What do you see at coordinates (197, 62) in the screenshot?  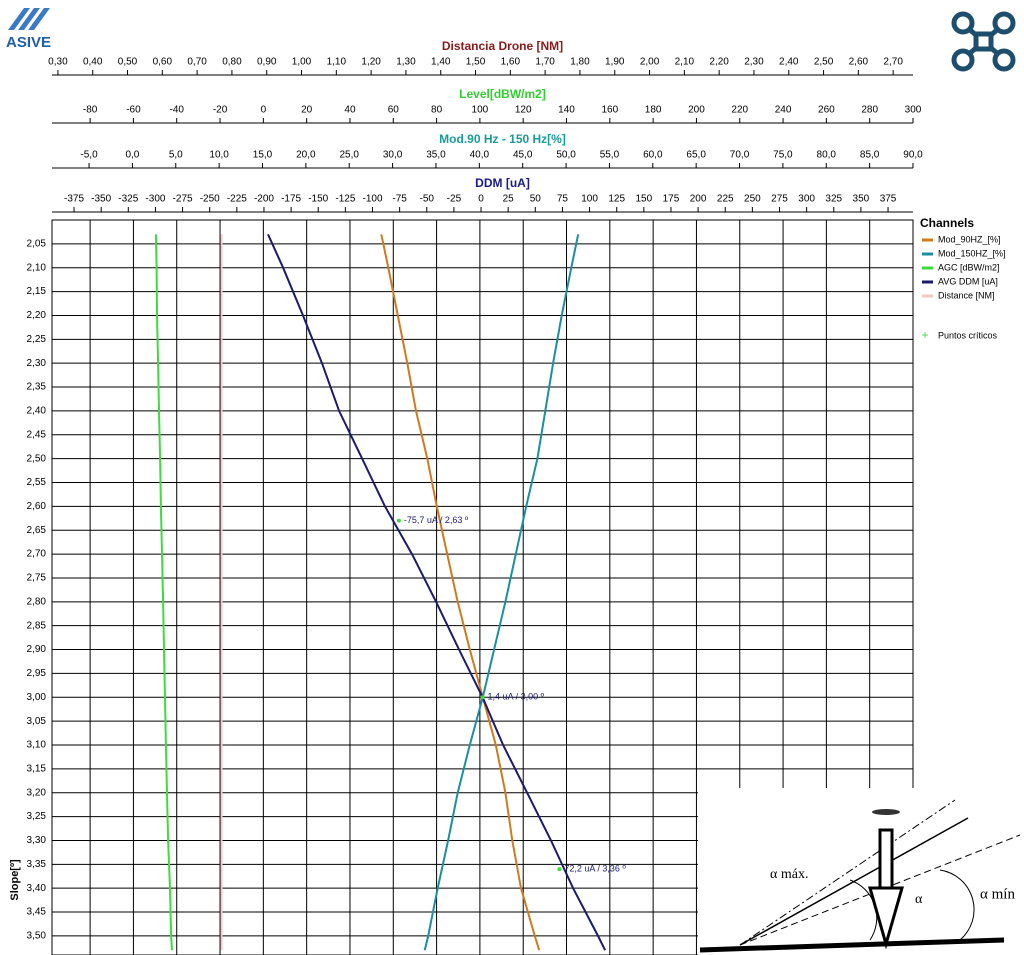 I see `x-tick-label: 0,70` at bounding box center [197, 62].